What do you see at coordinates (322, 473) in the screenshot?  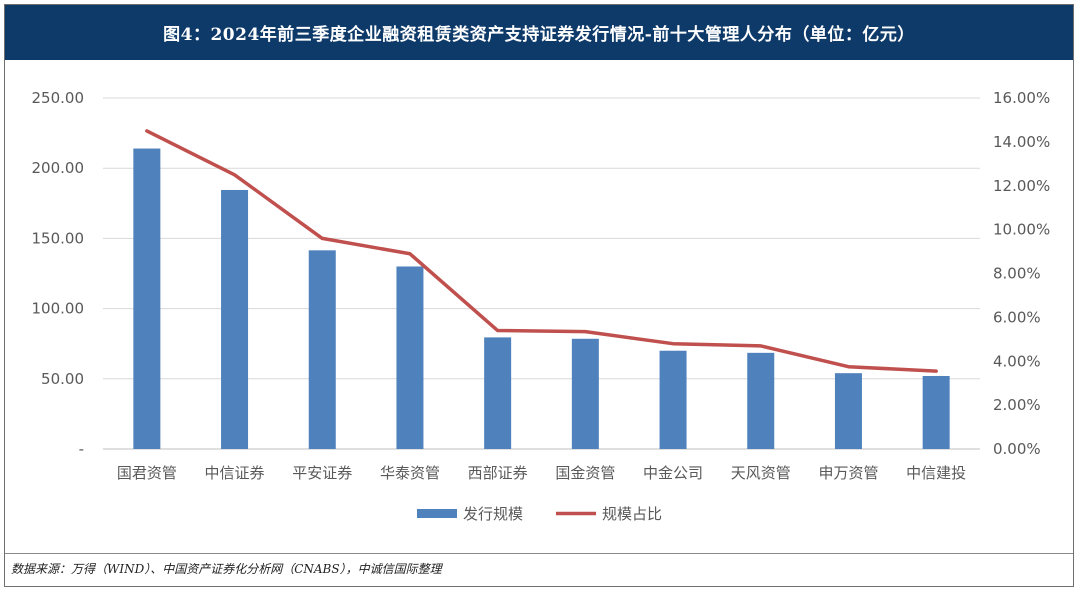 I see `x-tick-label: 平安证券` at bounding box center [322, 473].